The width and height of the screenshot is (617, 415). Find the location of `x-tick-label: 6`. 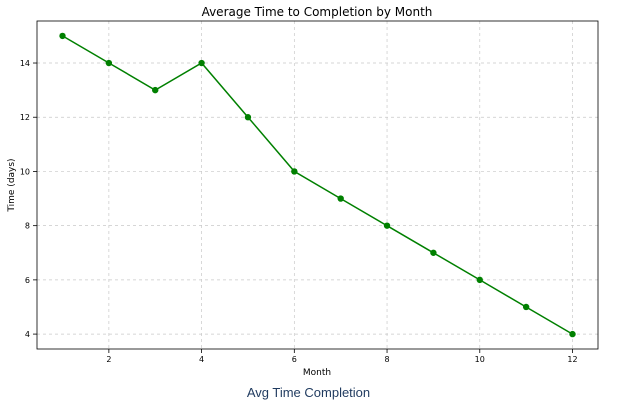

x-tick-label: 6 is located at coordinates (294, 359).